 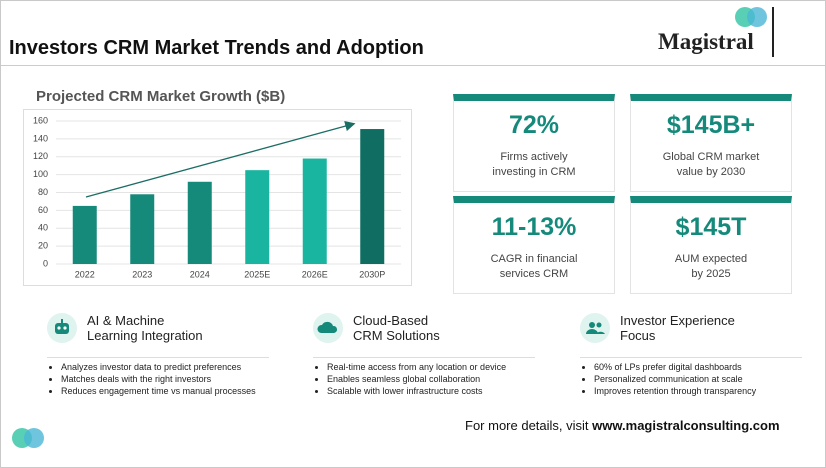 What do you see at coordinates (43, 246) in the screenshot?
I see `y-tick-label: 20` at bounding box center [43, 246].